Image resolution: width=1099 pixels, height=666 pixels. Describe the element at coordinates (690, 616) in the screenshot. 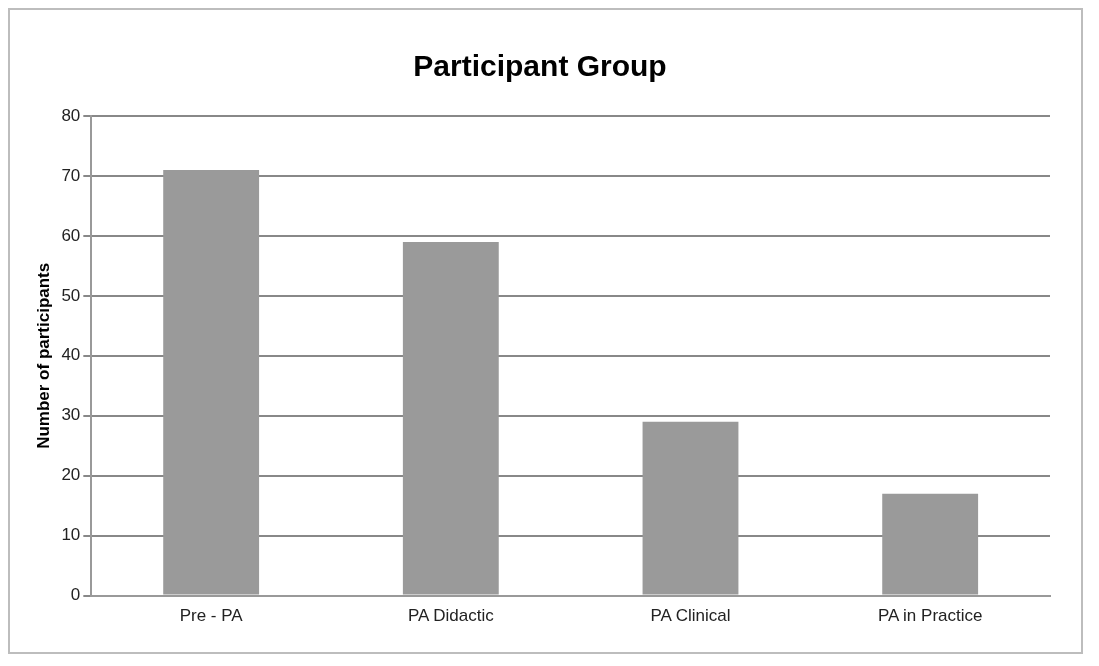

I see `x-tick-label: PA Clinical` at that location.